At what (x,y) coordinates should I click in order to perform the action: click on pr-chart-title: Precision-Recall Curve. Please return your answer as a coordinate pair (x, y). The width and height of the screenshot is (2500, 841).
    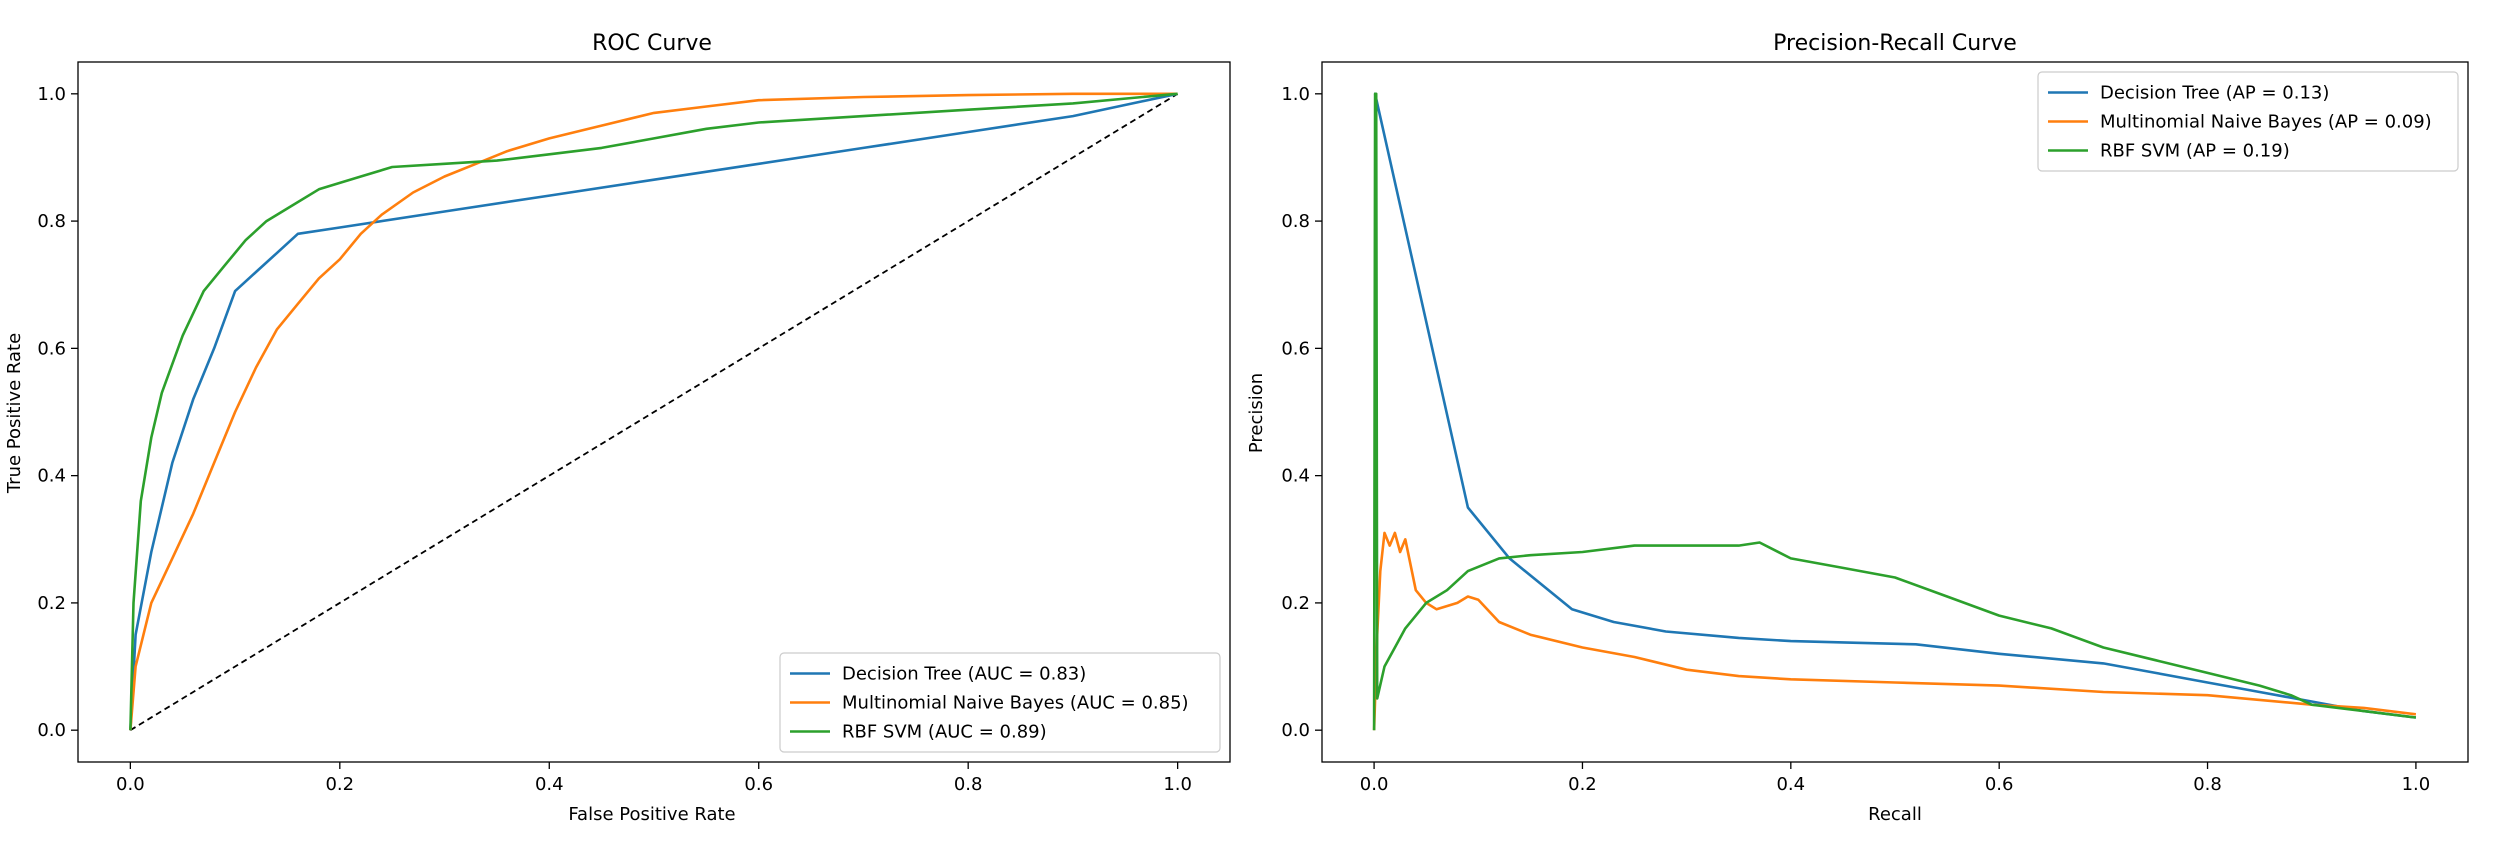
    Looking at the image, I should click on (1895, 43).